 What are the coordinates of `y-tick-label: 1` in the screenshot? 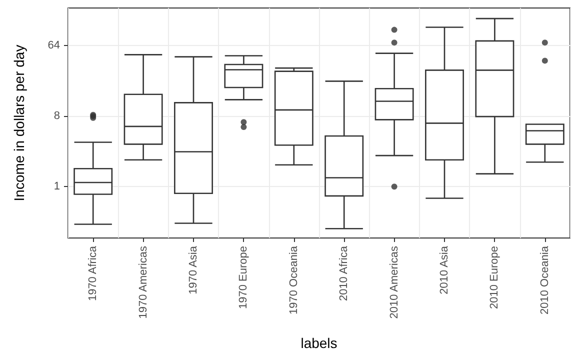 It's located at (57, 186).